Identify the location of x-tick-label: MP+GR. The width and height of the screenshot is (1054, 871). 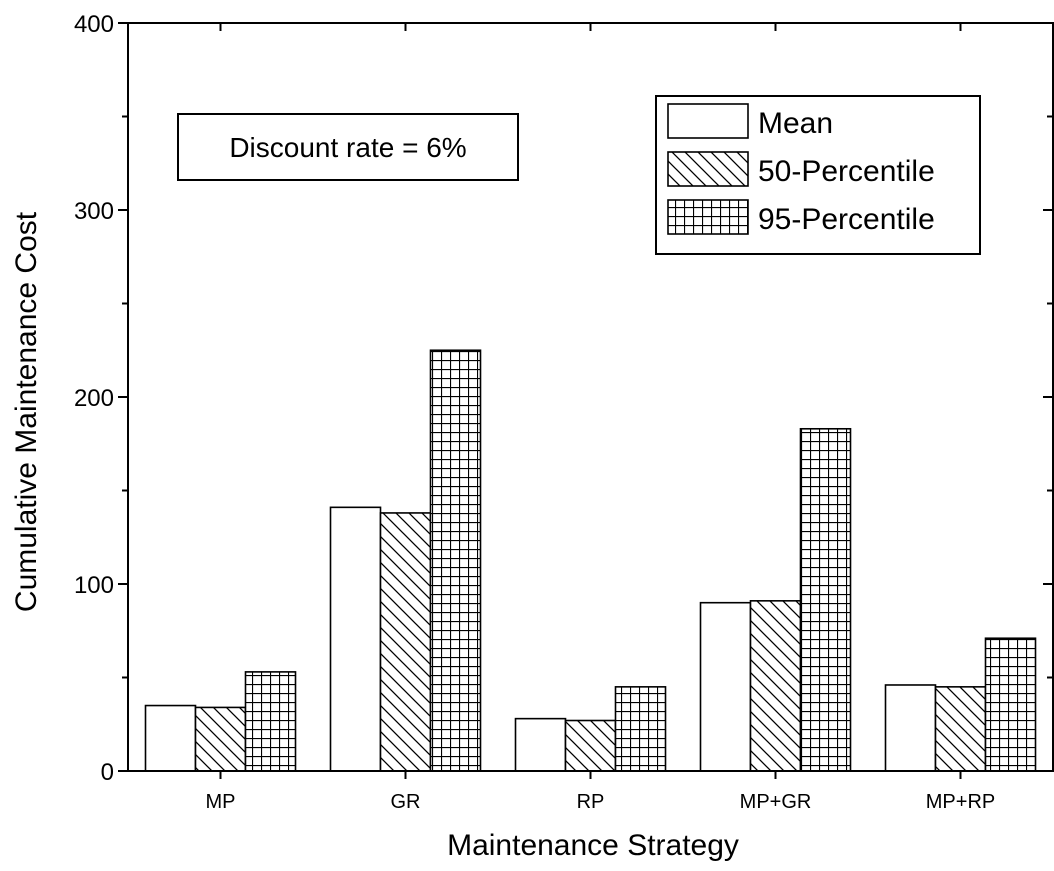
(776, 802).